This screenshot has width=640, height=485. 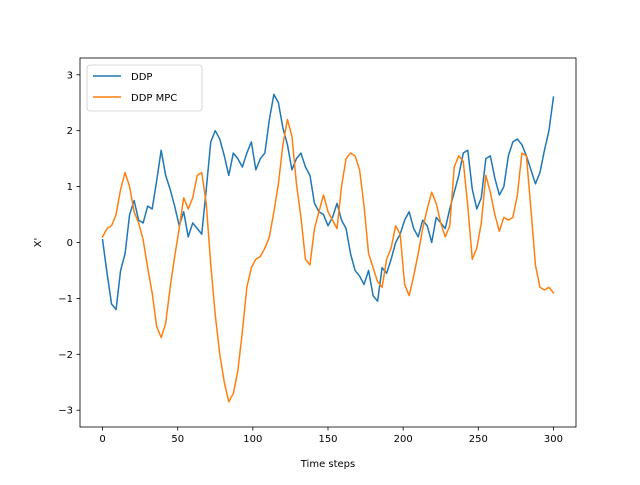 What do you see at coordinates (65, 355) in the screenshot?
I see `y-tick-label: −2` at bounding box center [65, 355].